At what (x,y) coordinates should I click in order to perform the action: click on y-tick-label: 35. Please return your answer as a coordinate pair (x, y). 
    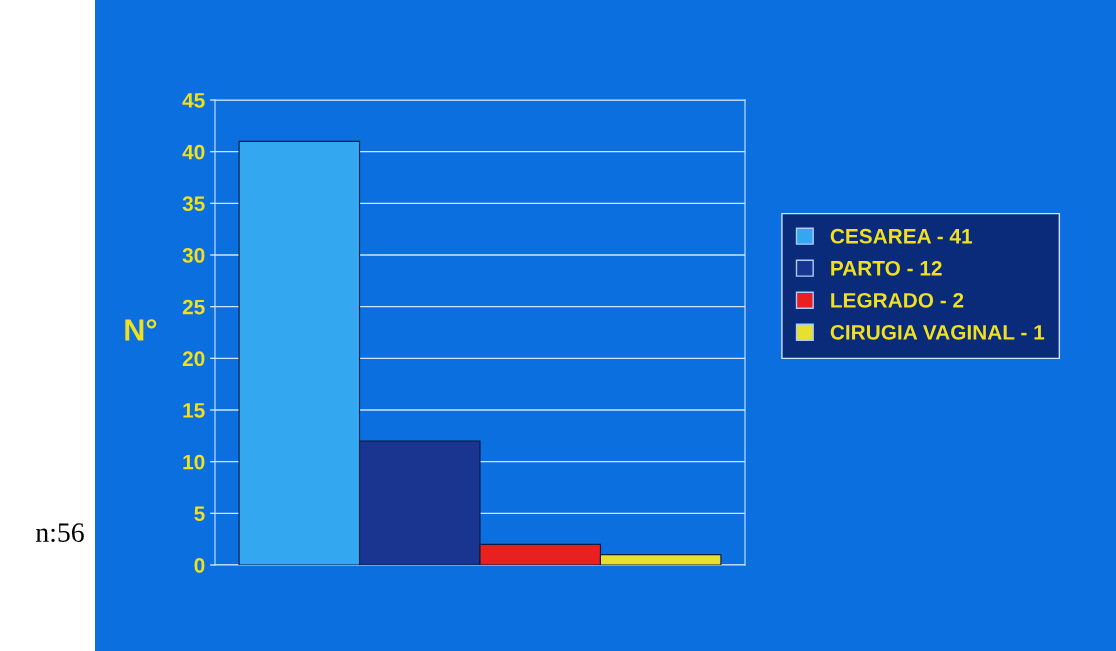
    Looking at the image, I should click on (193, 204).